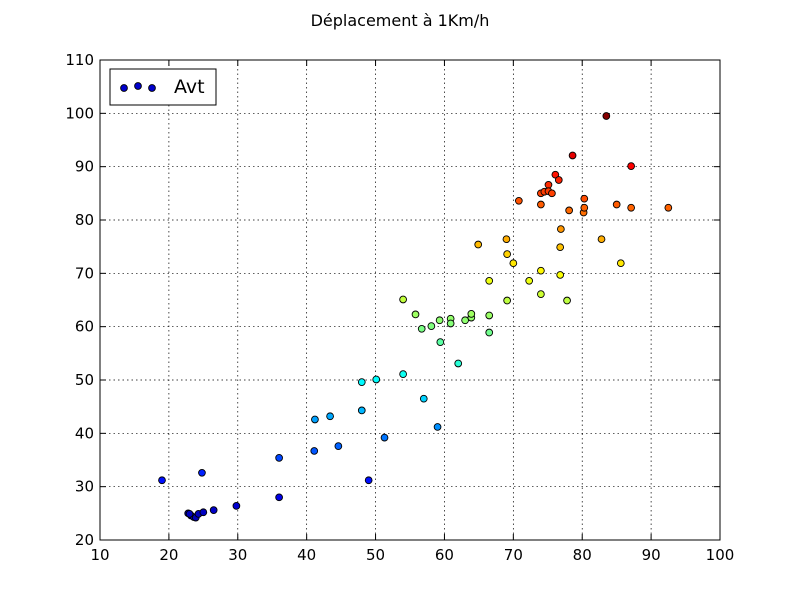 The height and width of the screenshot is (605, 800). I want to click on x-tick-label: 70, so click(513, 555).